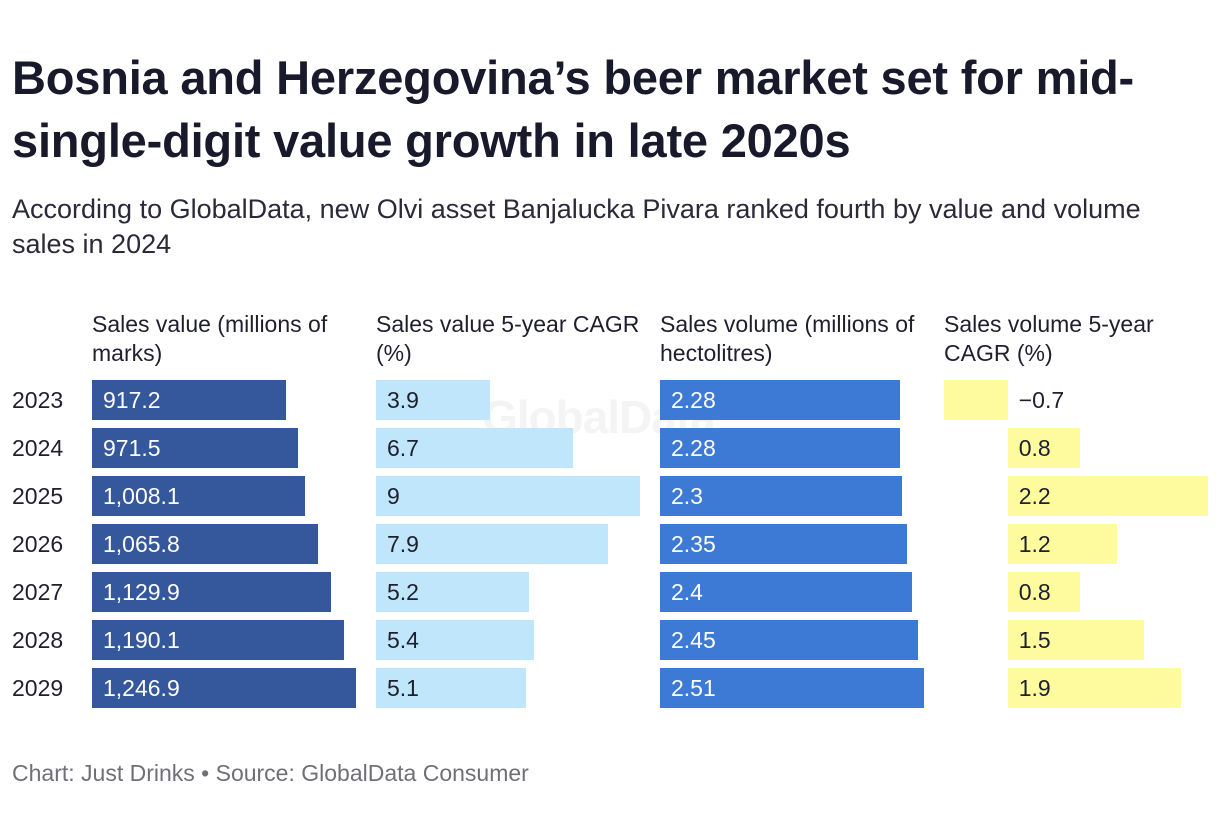 Image resolution: width=1220 pixels, height=830 pixels. I want to click on data-label: 2.51, so click(693, 688).